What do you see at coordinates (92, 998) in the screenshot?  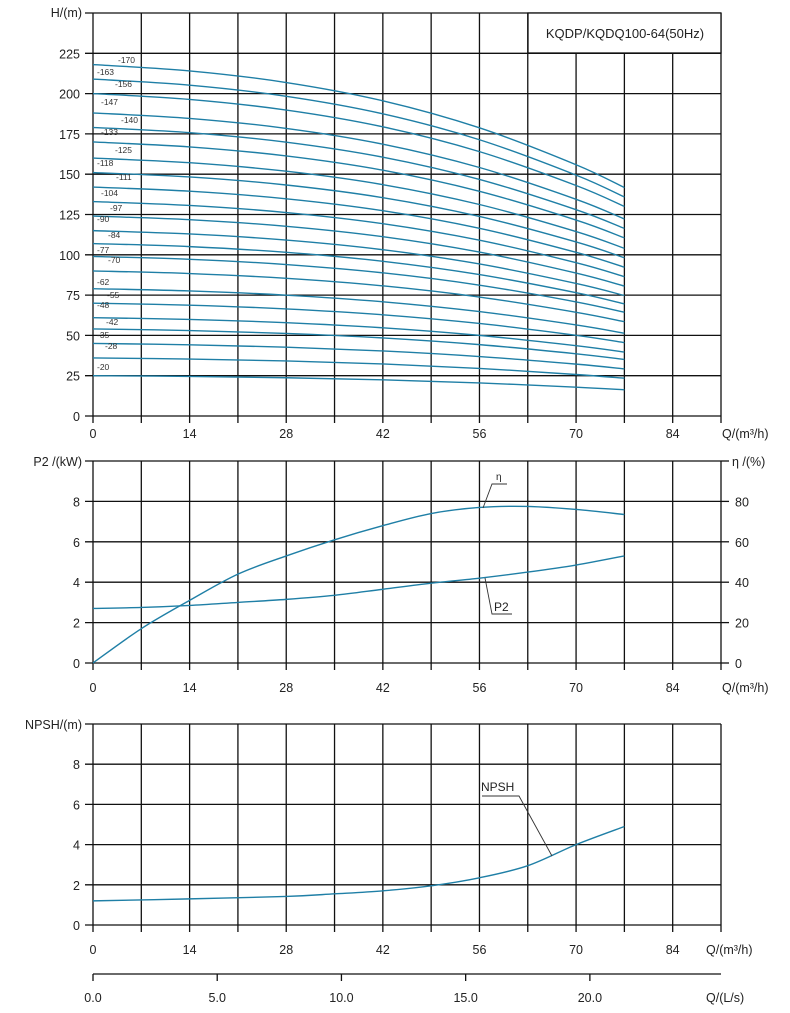 I see `ls-tick-label: 0.0` at bounding box center [92, 998].